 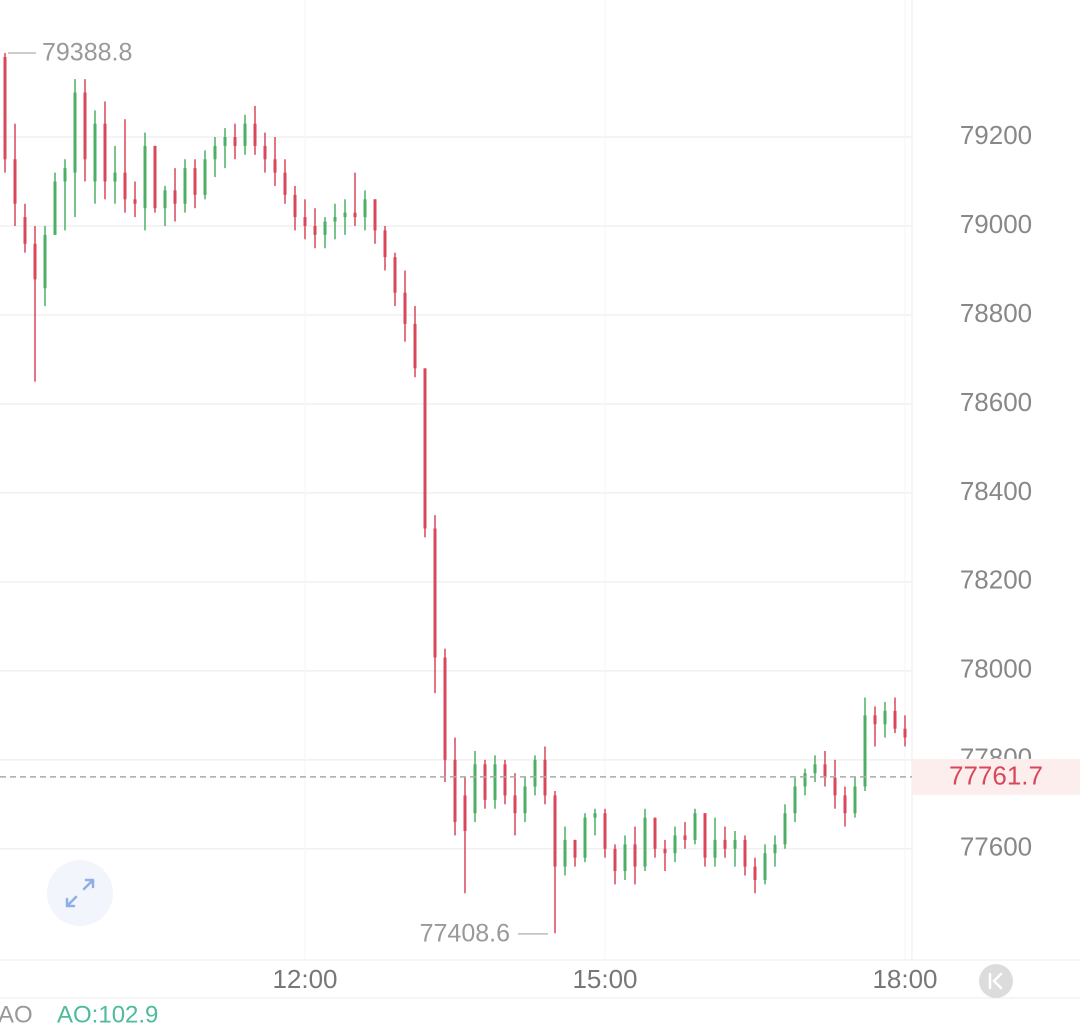 What do you see at coordinates (996, 580) in the screenshot?
I see `y-tick-label: 78200` at bounding box center [996, 580].